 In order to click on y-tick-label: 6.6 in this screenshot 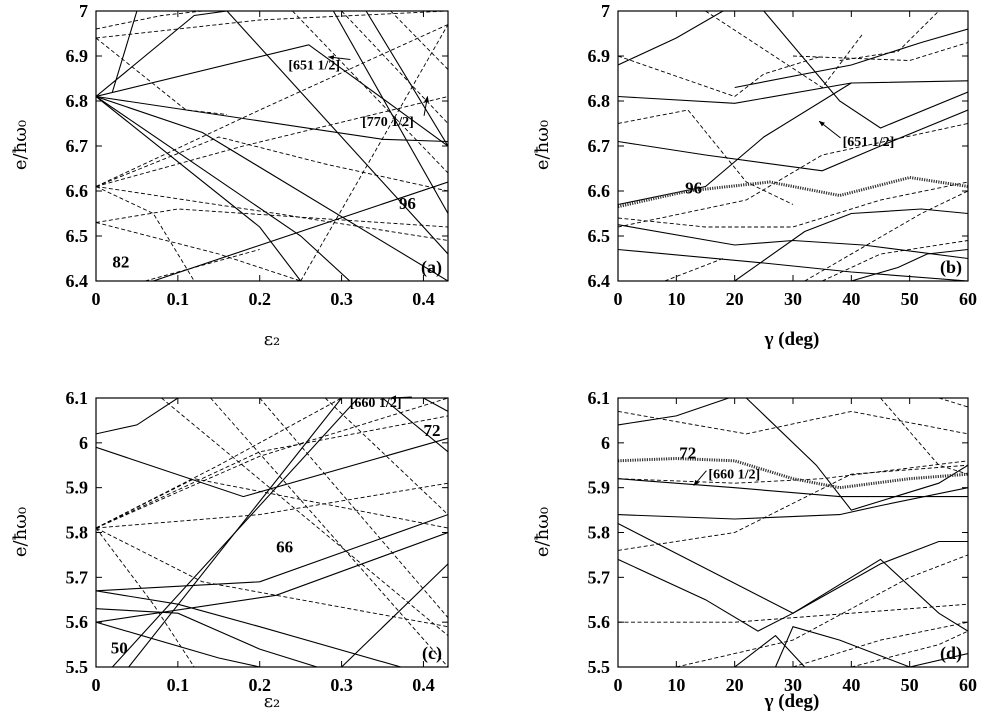, I will do `click(599, 191)`.